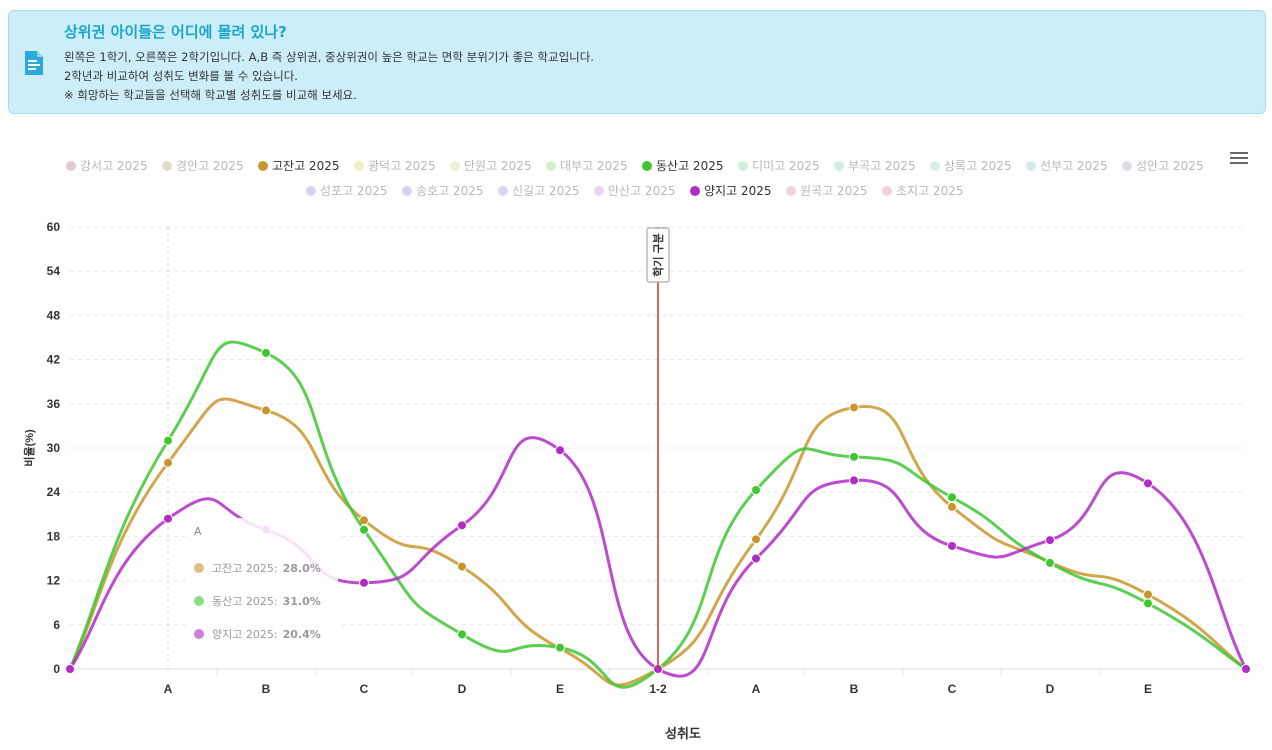 Image resolution: width=1272 pixels, height=750 pixels. I want to click on legend-item: 고잔고 2025, so click(298, 165).